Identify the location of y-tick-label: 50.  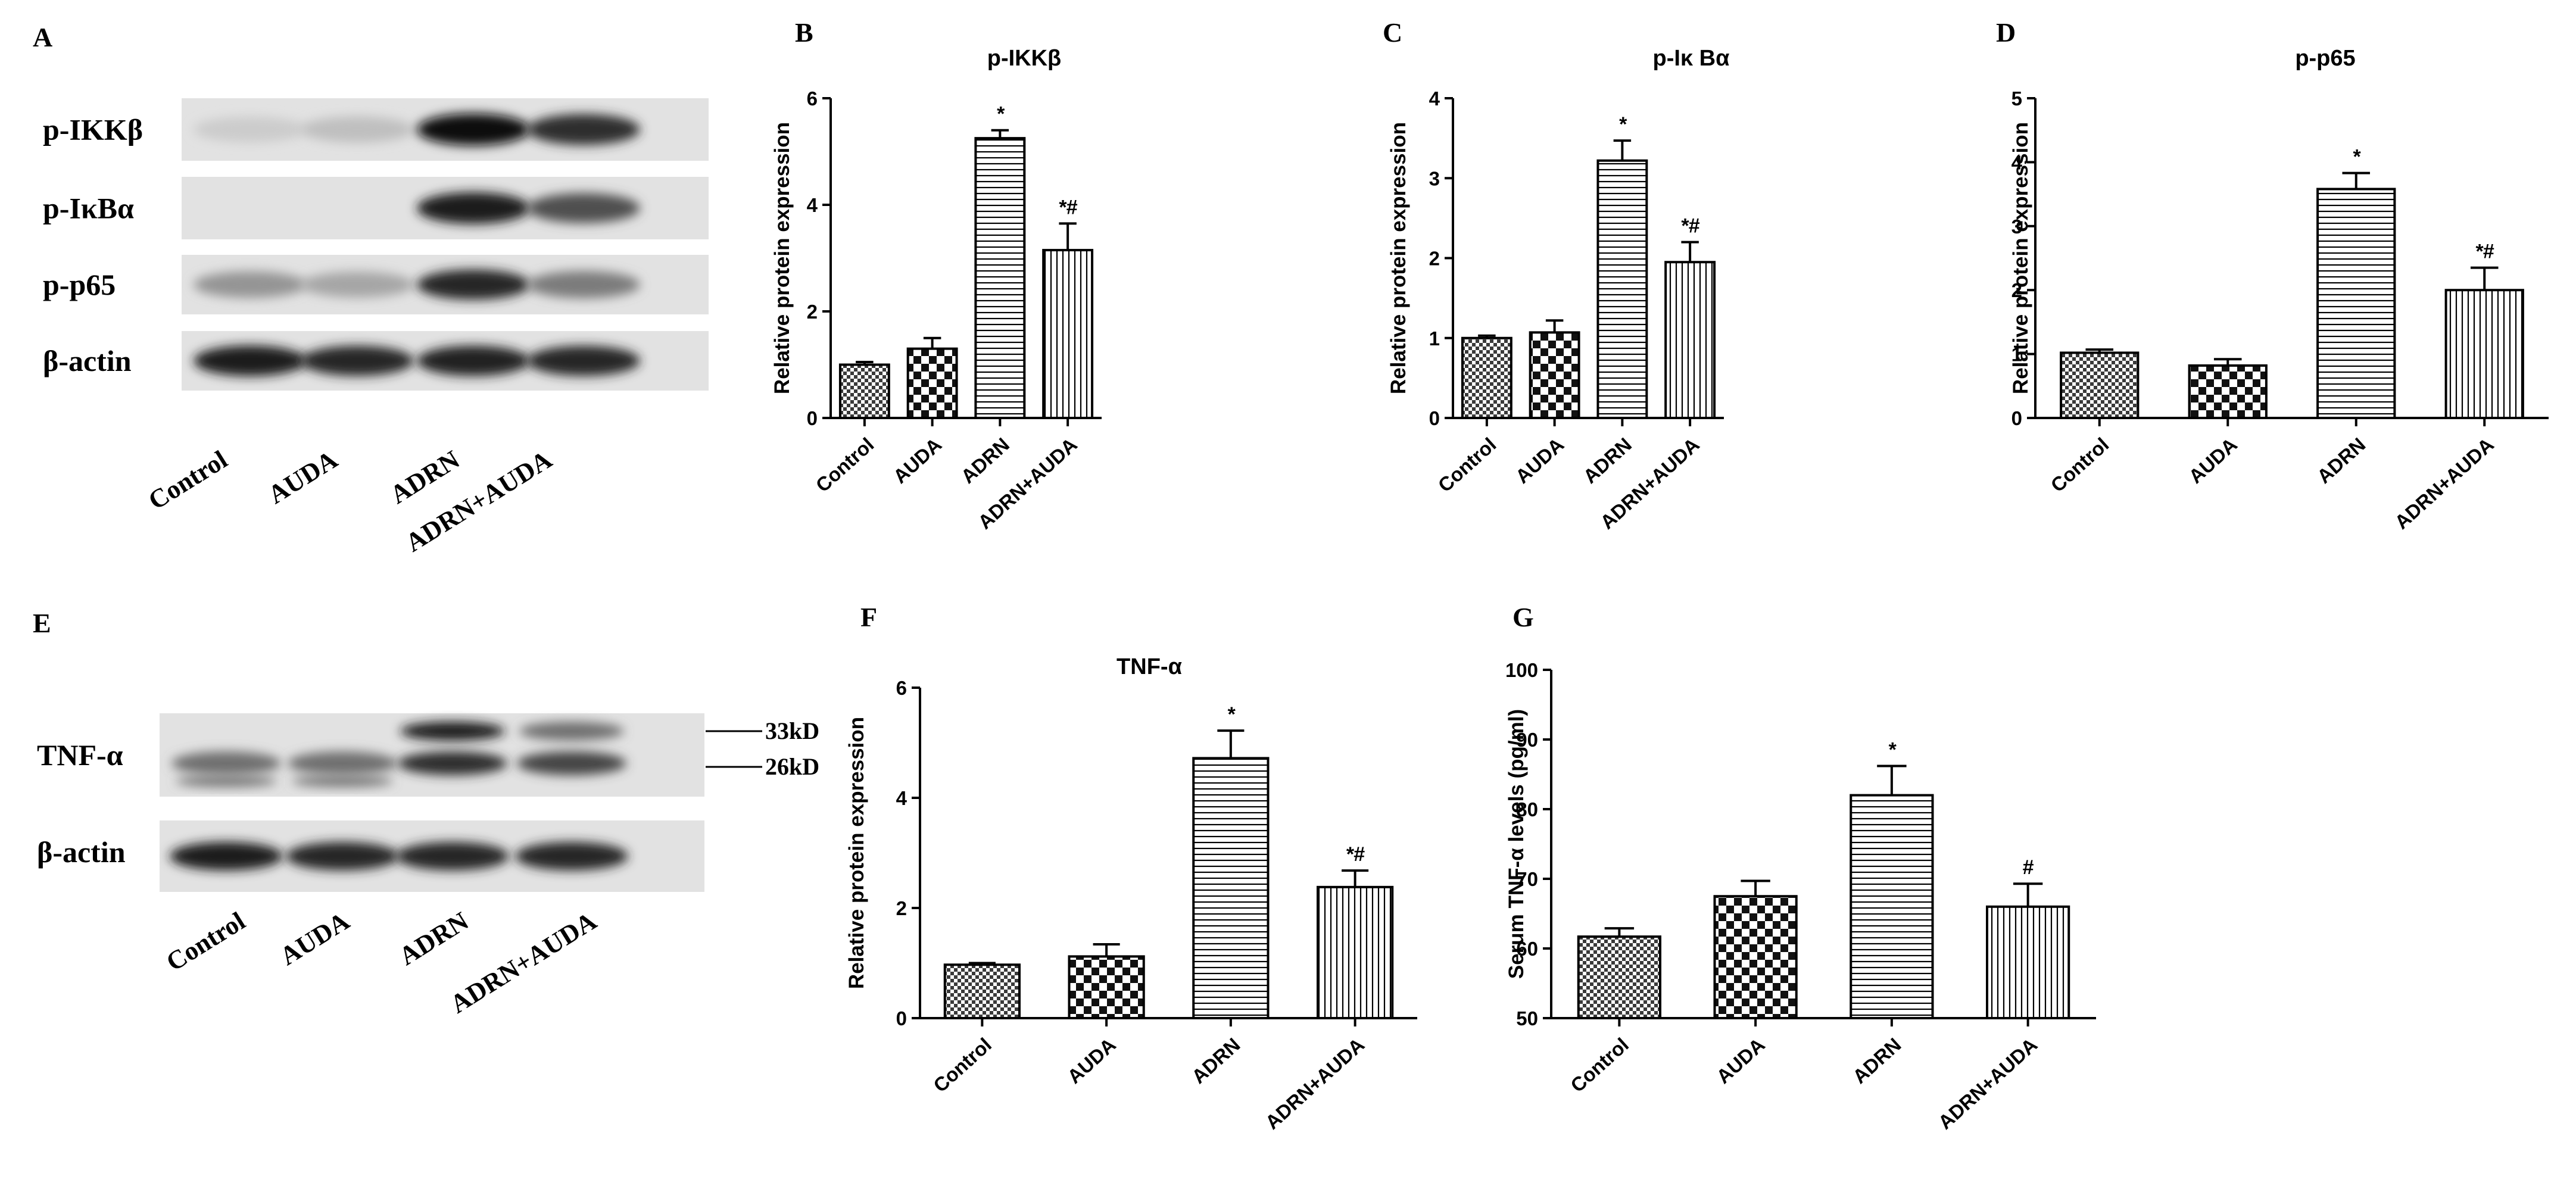
(1527, 1018).